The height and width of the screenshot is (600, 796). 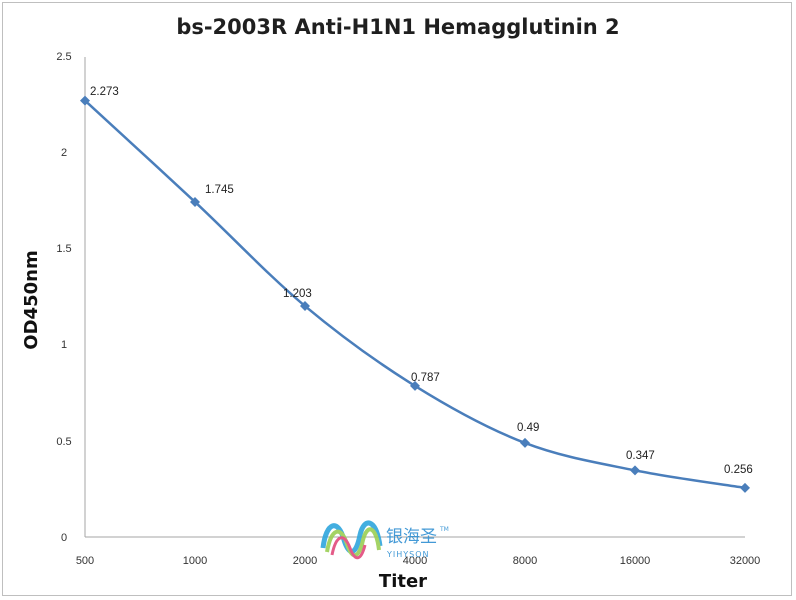 I want to click on y-axis-ticks: 0 0.5 1 1.5 2 2.5, so click(x=63, y=297).